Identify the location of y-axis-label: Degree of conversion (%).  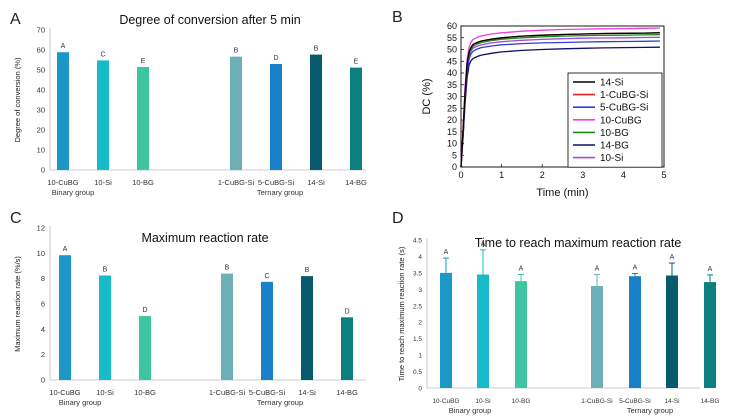
(17, 100).